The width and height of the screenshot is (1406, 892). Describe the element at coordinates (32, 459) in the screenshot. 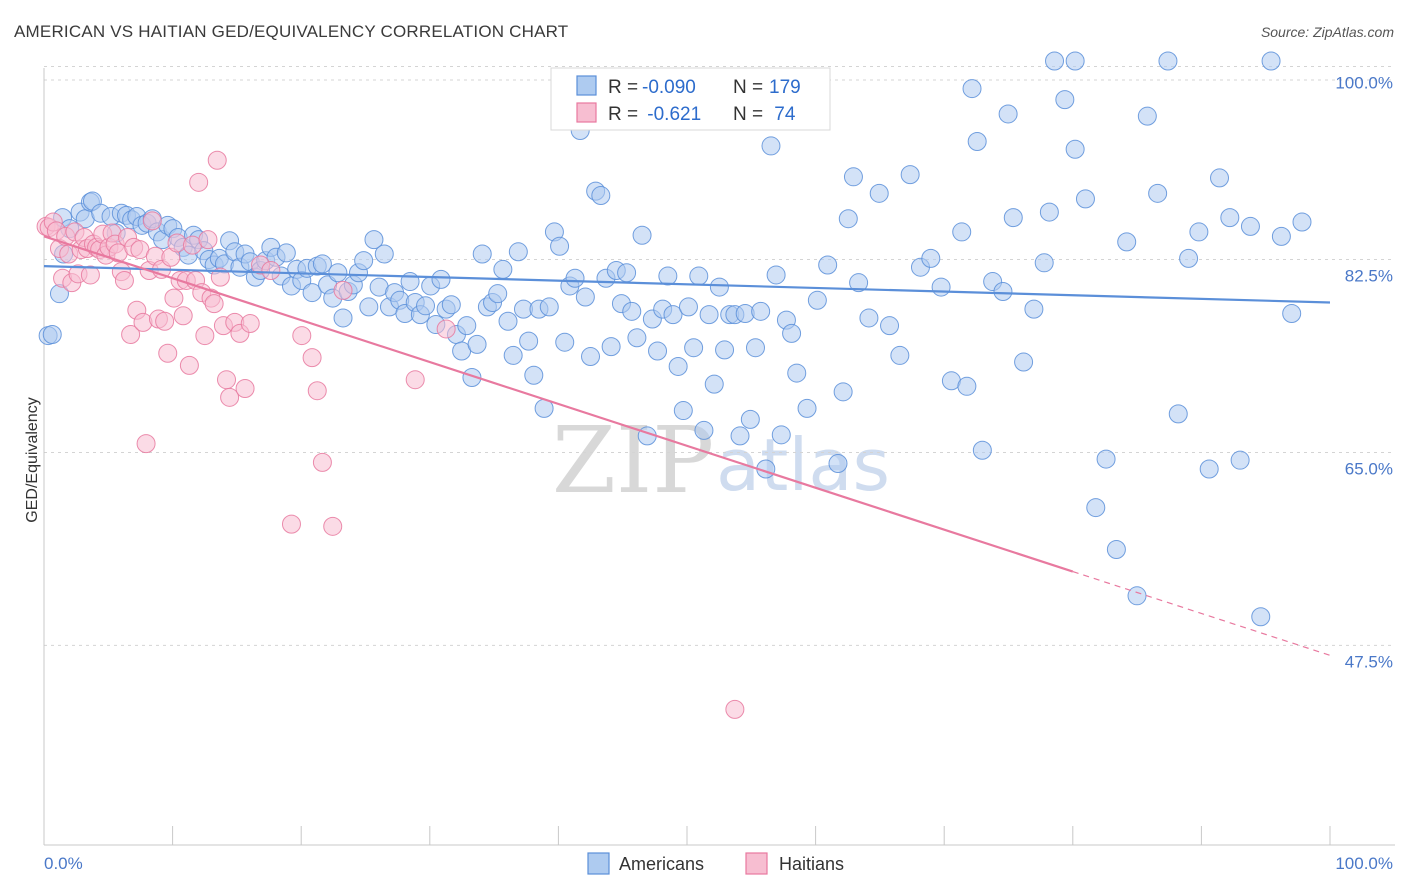

I see `y-axis-label: GED/Equivalency` at that location.